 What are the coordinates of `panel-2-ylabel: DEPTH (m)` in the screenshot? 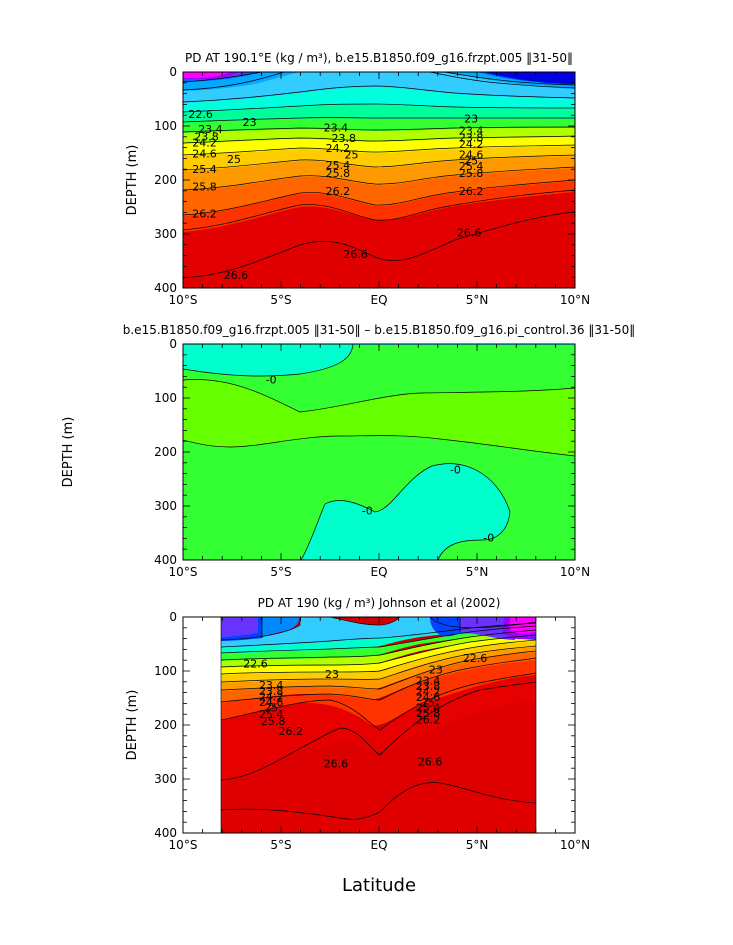 It's located at (68, 452).